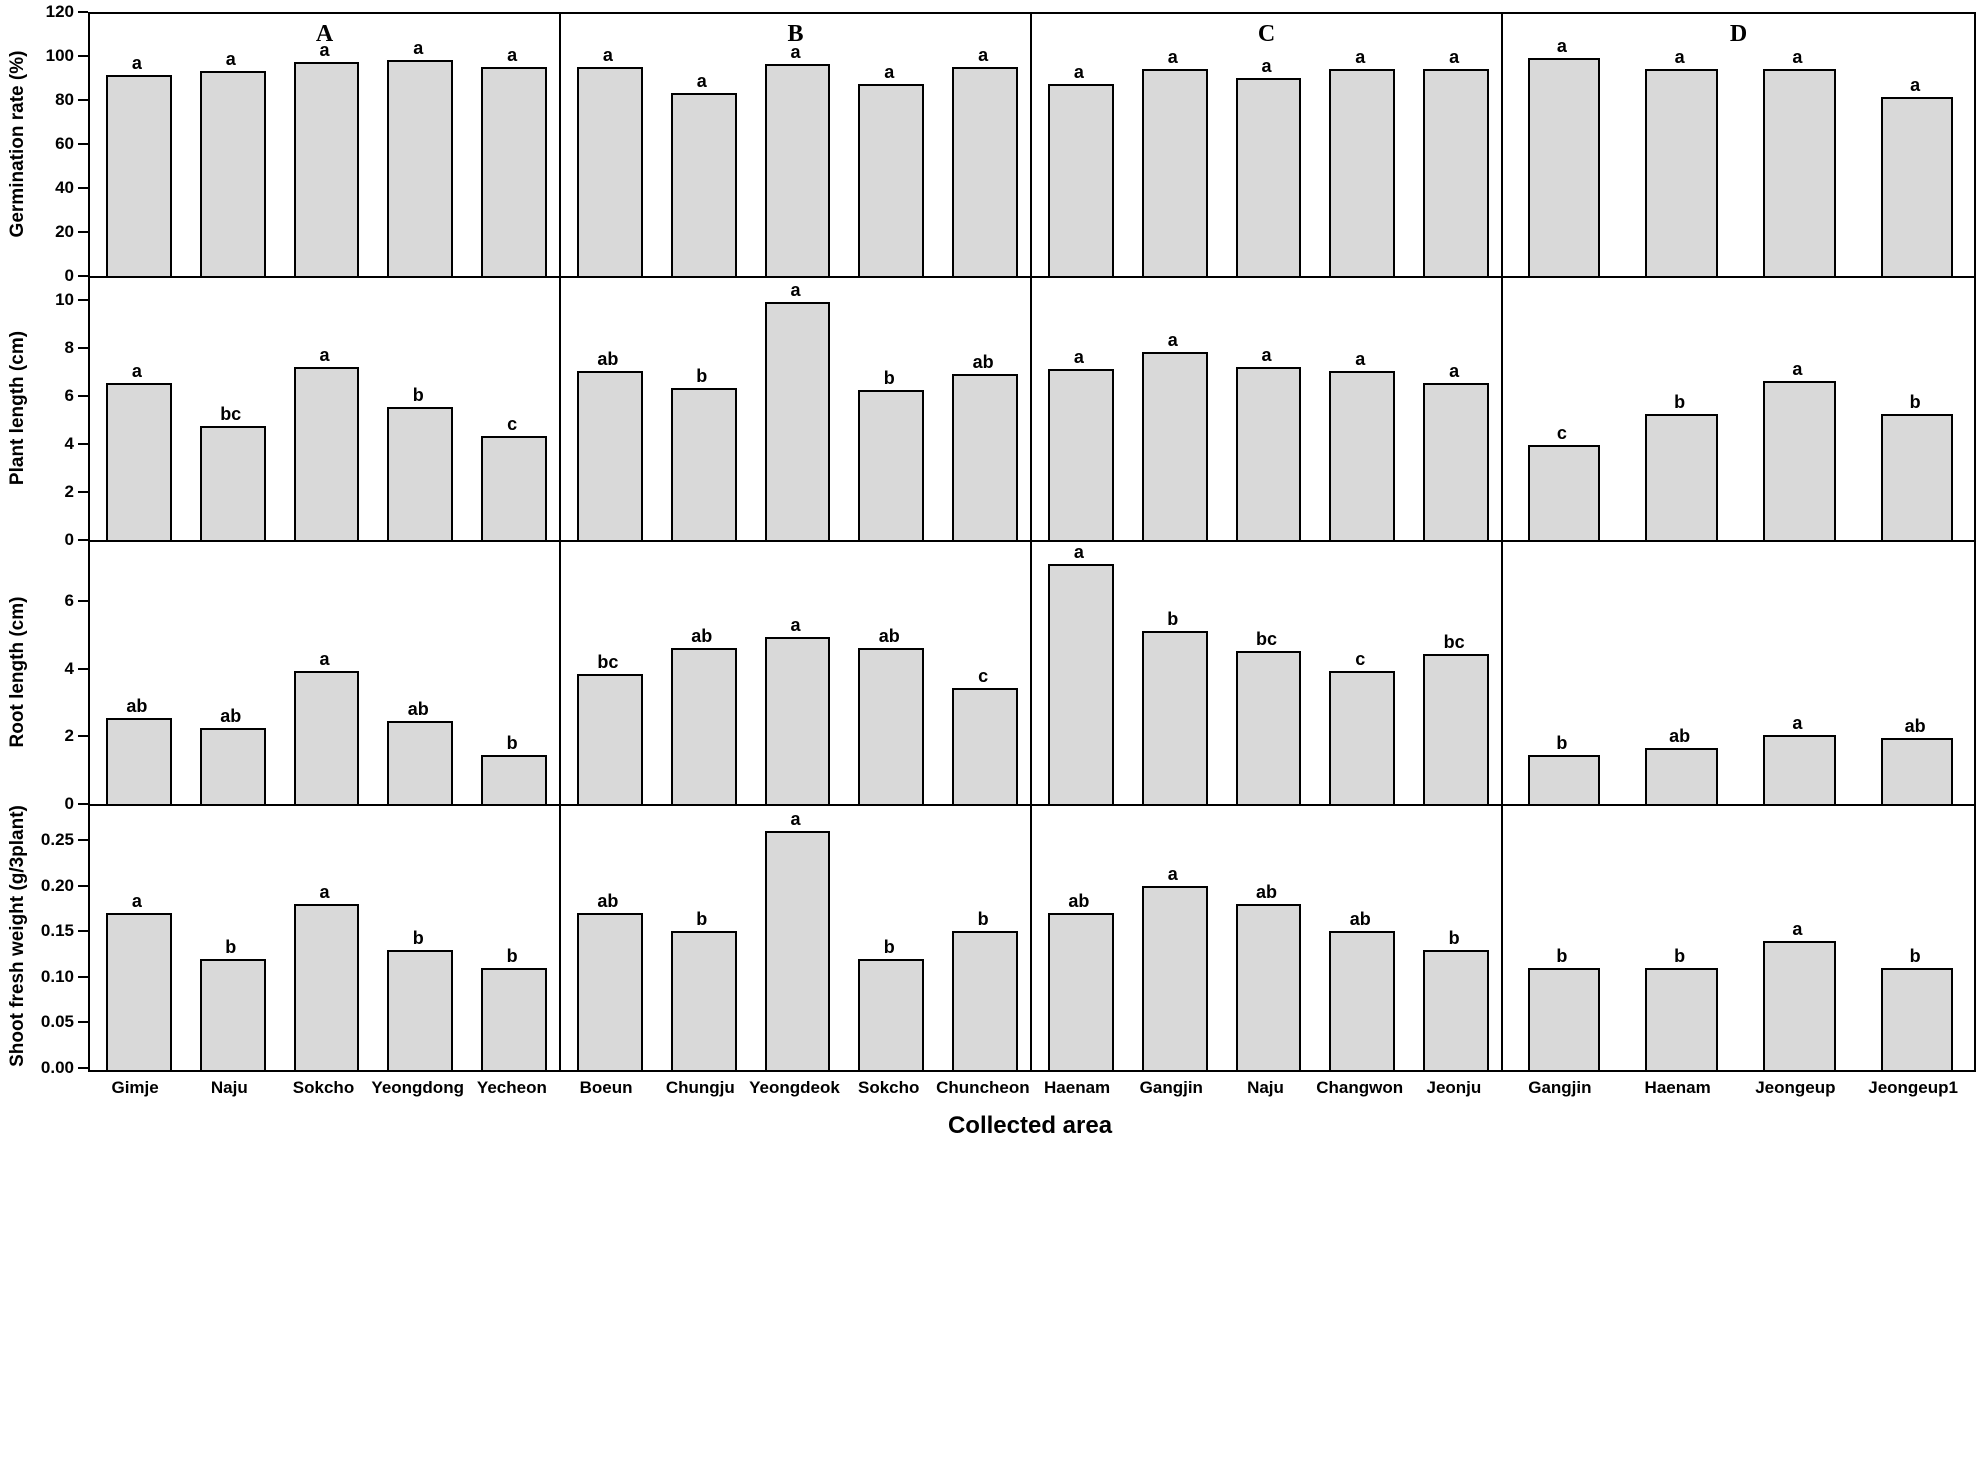 This screenshot has height=1457, width=1988. I want to click on sig-letter-chungju-root-length: ab, so click(702, 635).